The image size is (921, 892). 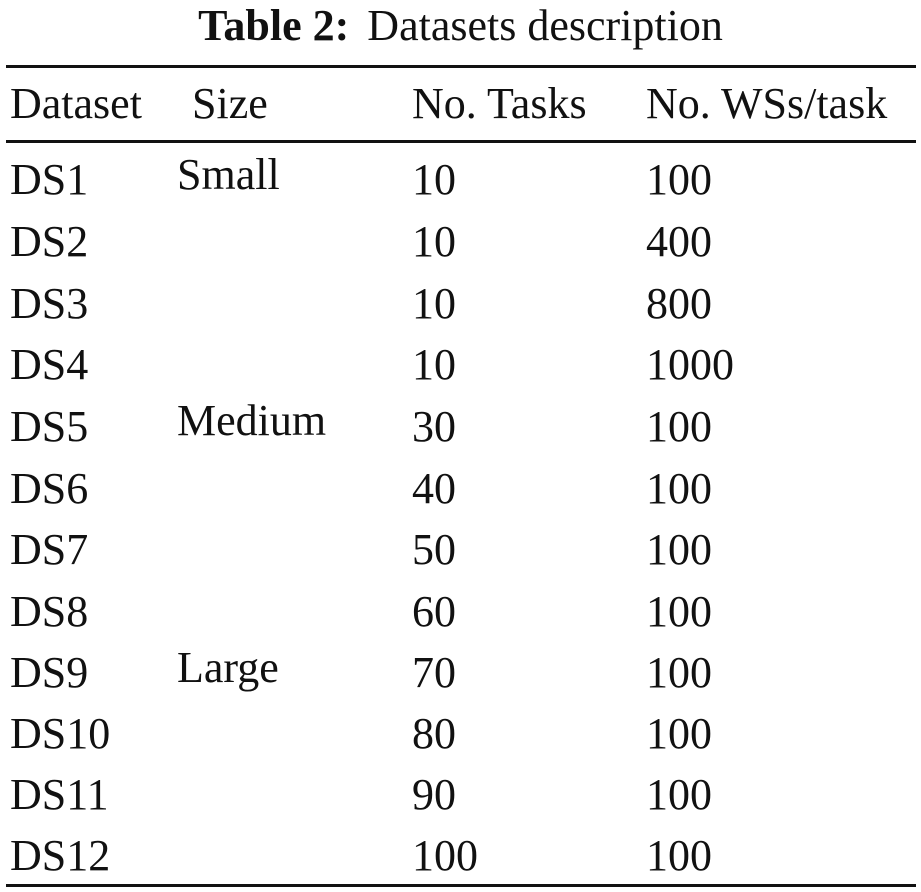 I want to click on caption-label: Table 2:, so click(x=274, y=25).